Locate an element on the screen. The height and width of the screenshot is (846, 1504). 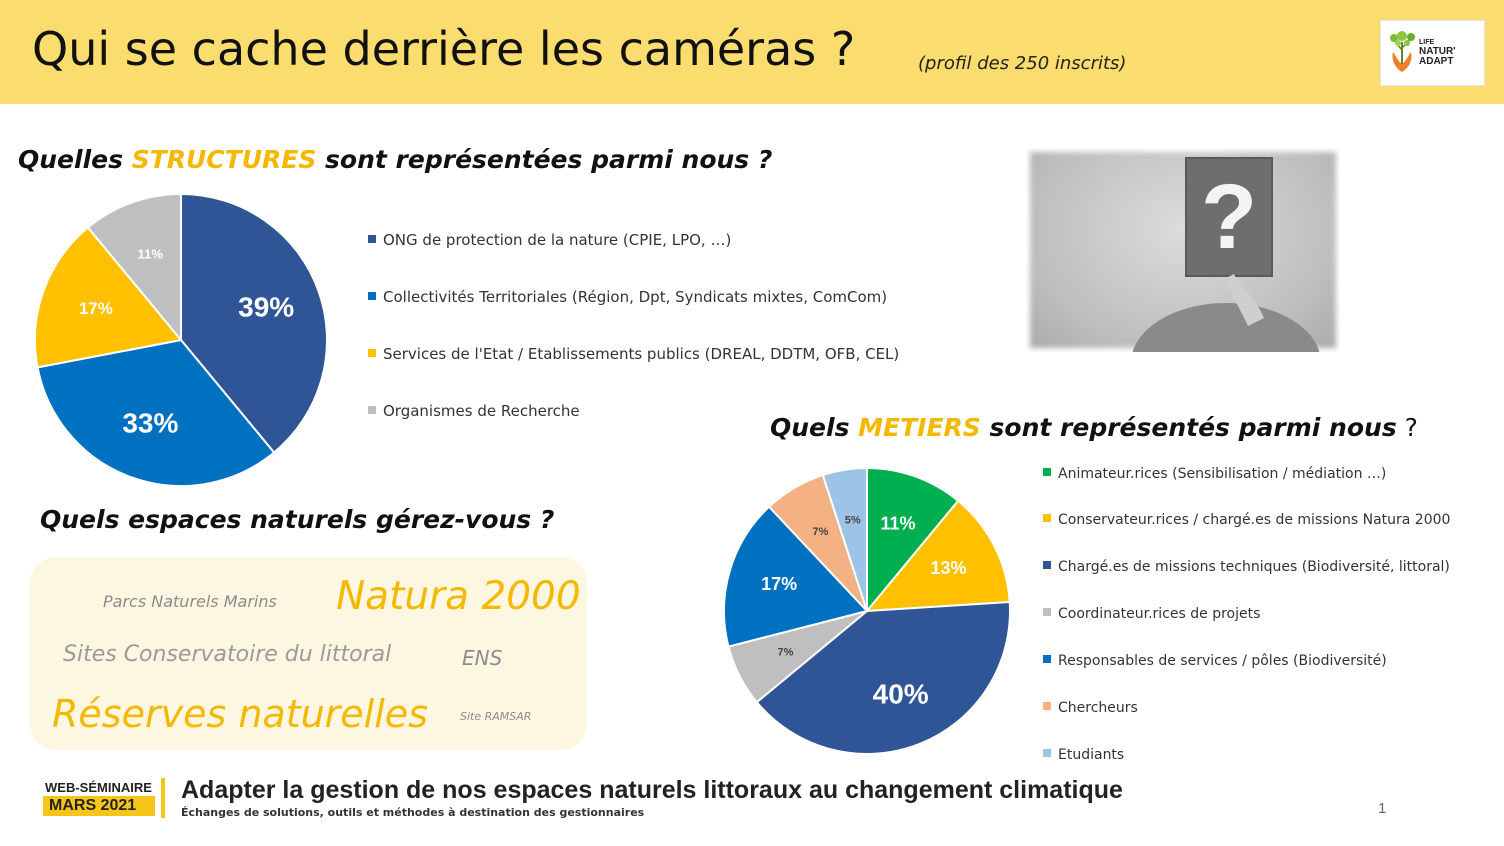
logo-line-2: NATUR' is located at coordinates (1437, 51).